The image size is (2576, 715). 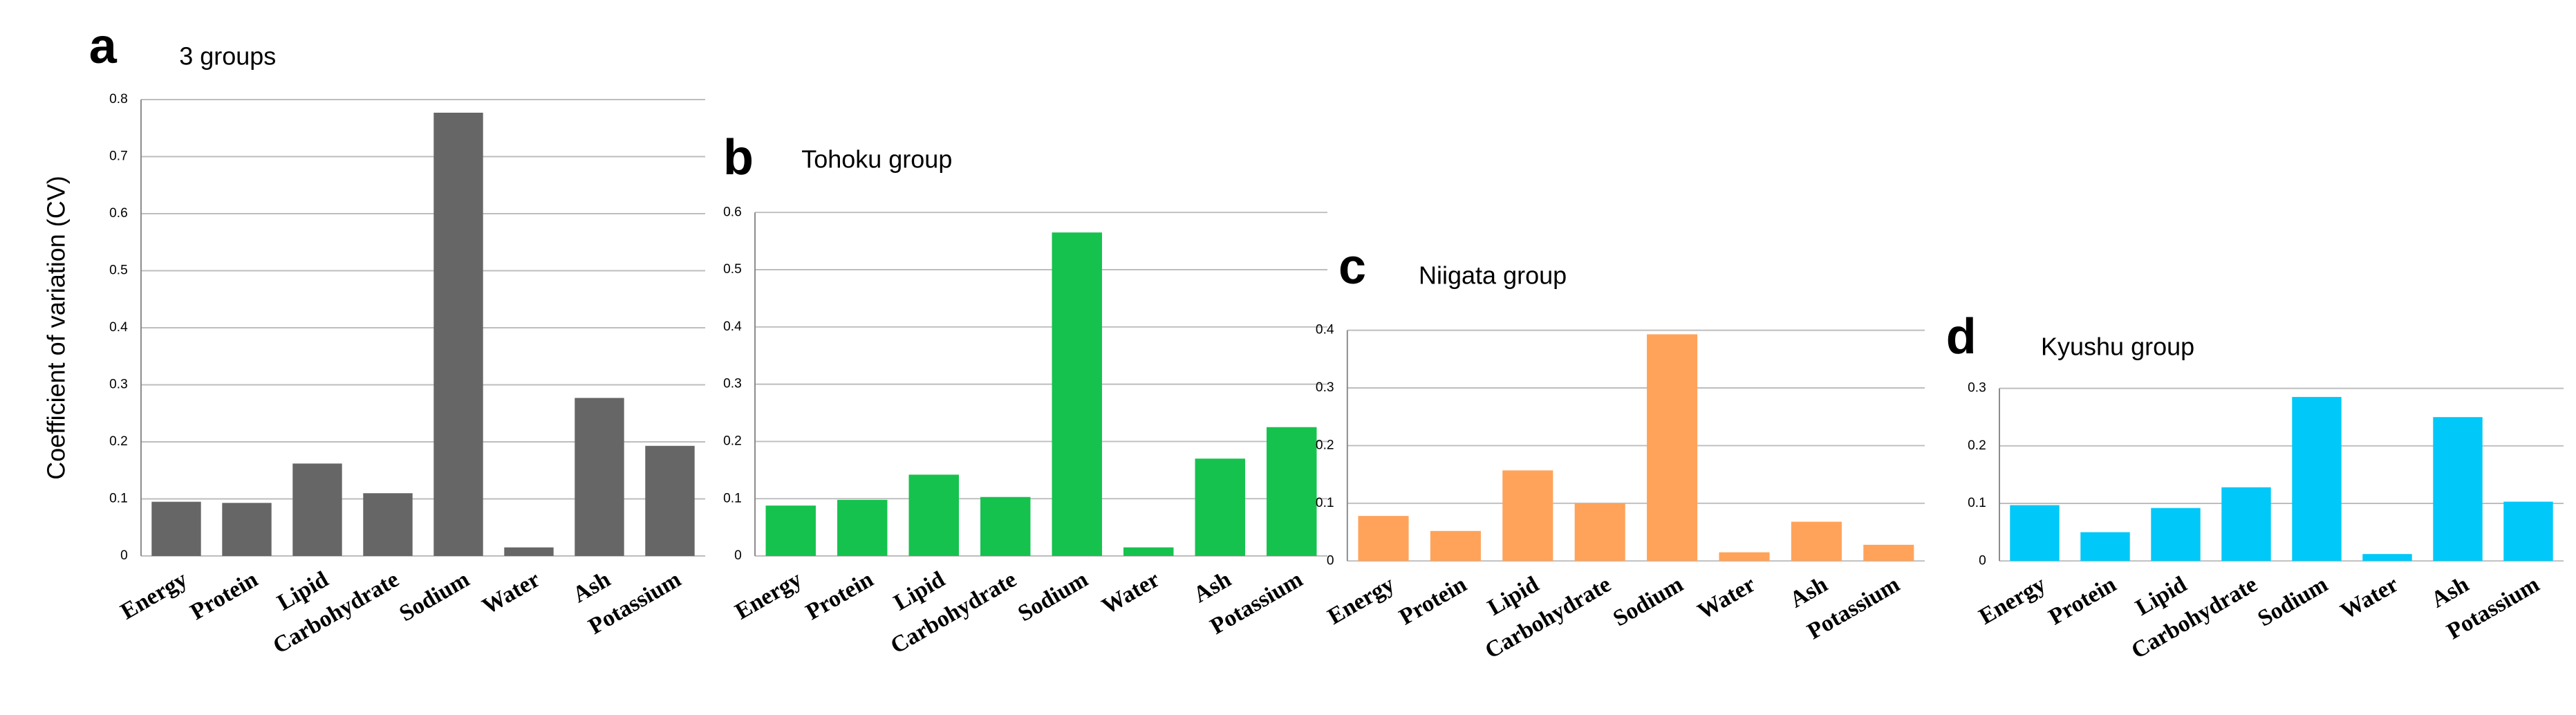 I want to click on y-tick-label: 0.7, so click(x=118, y=156).